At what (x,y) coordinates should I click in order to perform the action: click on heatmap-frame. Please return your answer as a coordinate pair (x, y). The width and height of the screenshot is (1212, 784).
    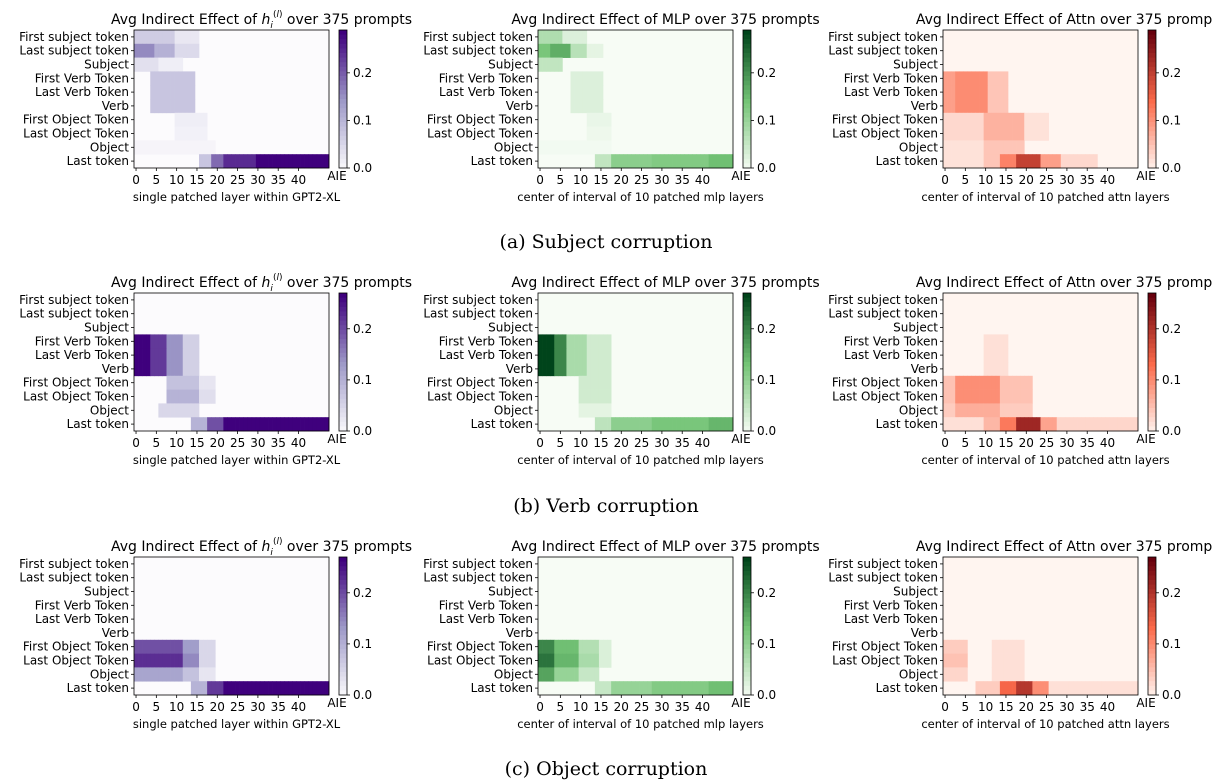
    Looking at the image, I should click on (231, 362).